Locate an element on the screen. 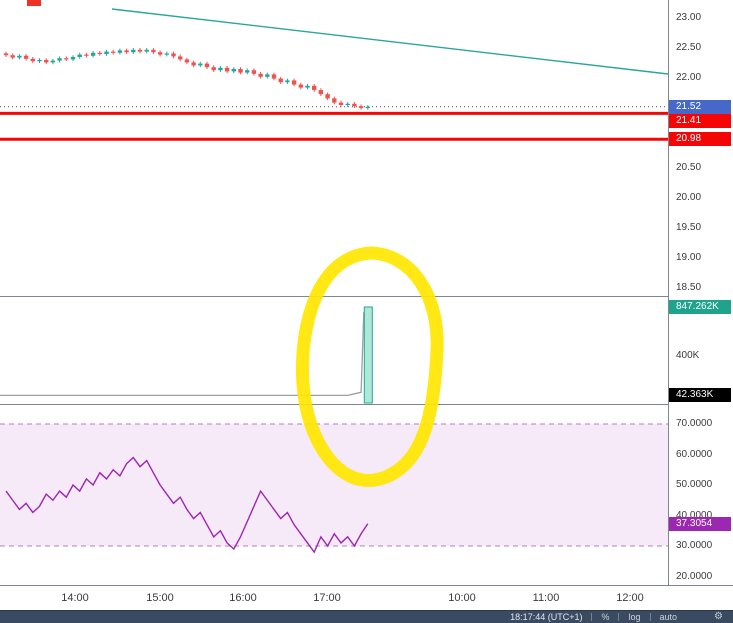 This screenshot has height=623, width=733. rsi-scale-tick: 60.0000 is located at coordinates (694, 454).